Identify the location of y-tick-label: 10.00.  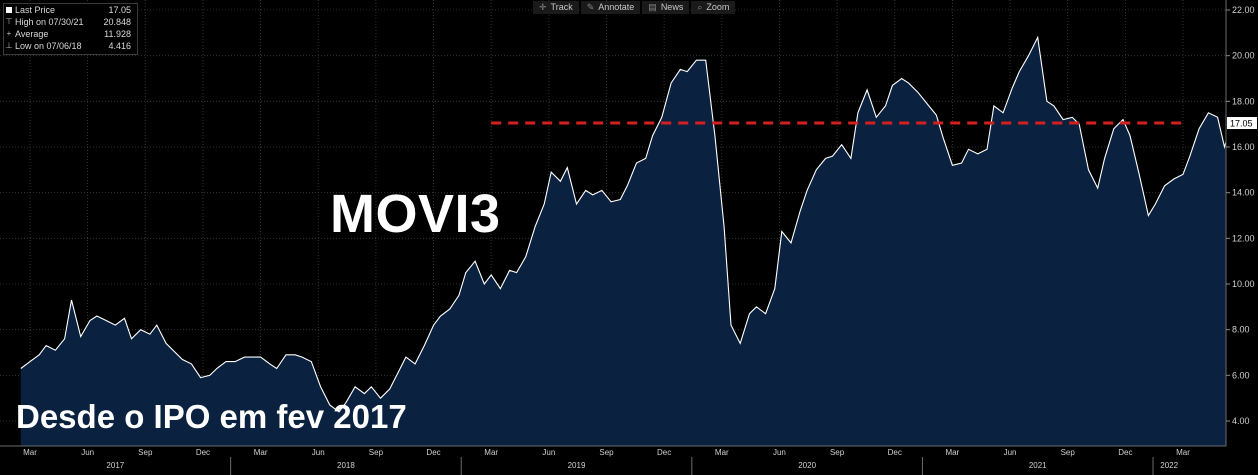
(1243, 284).